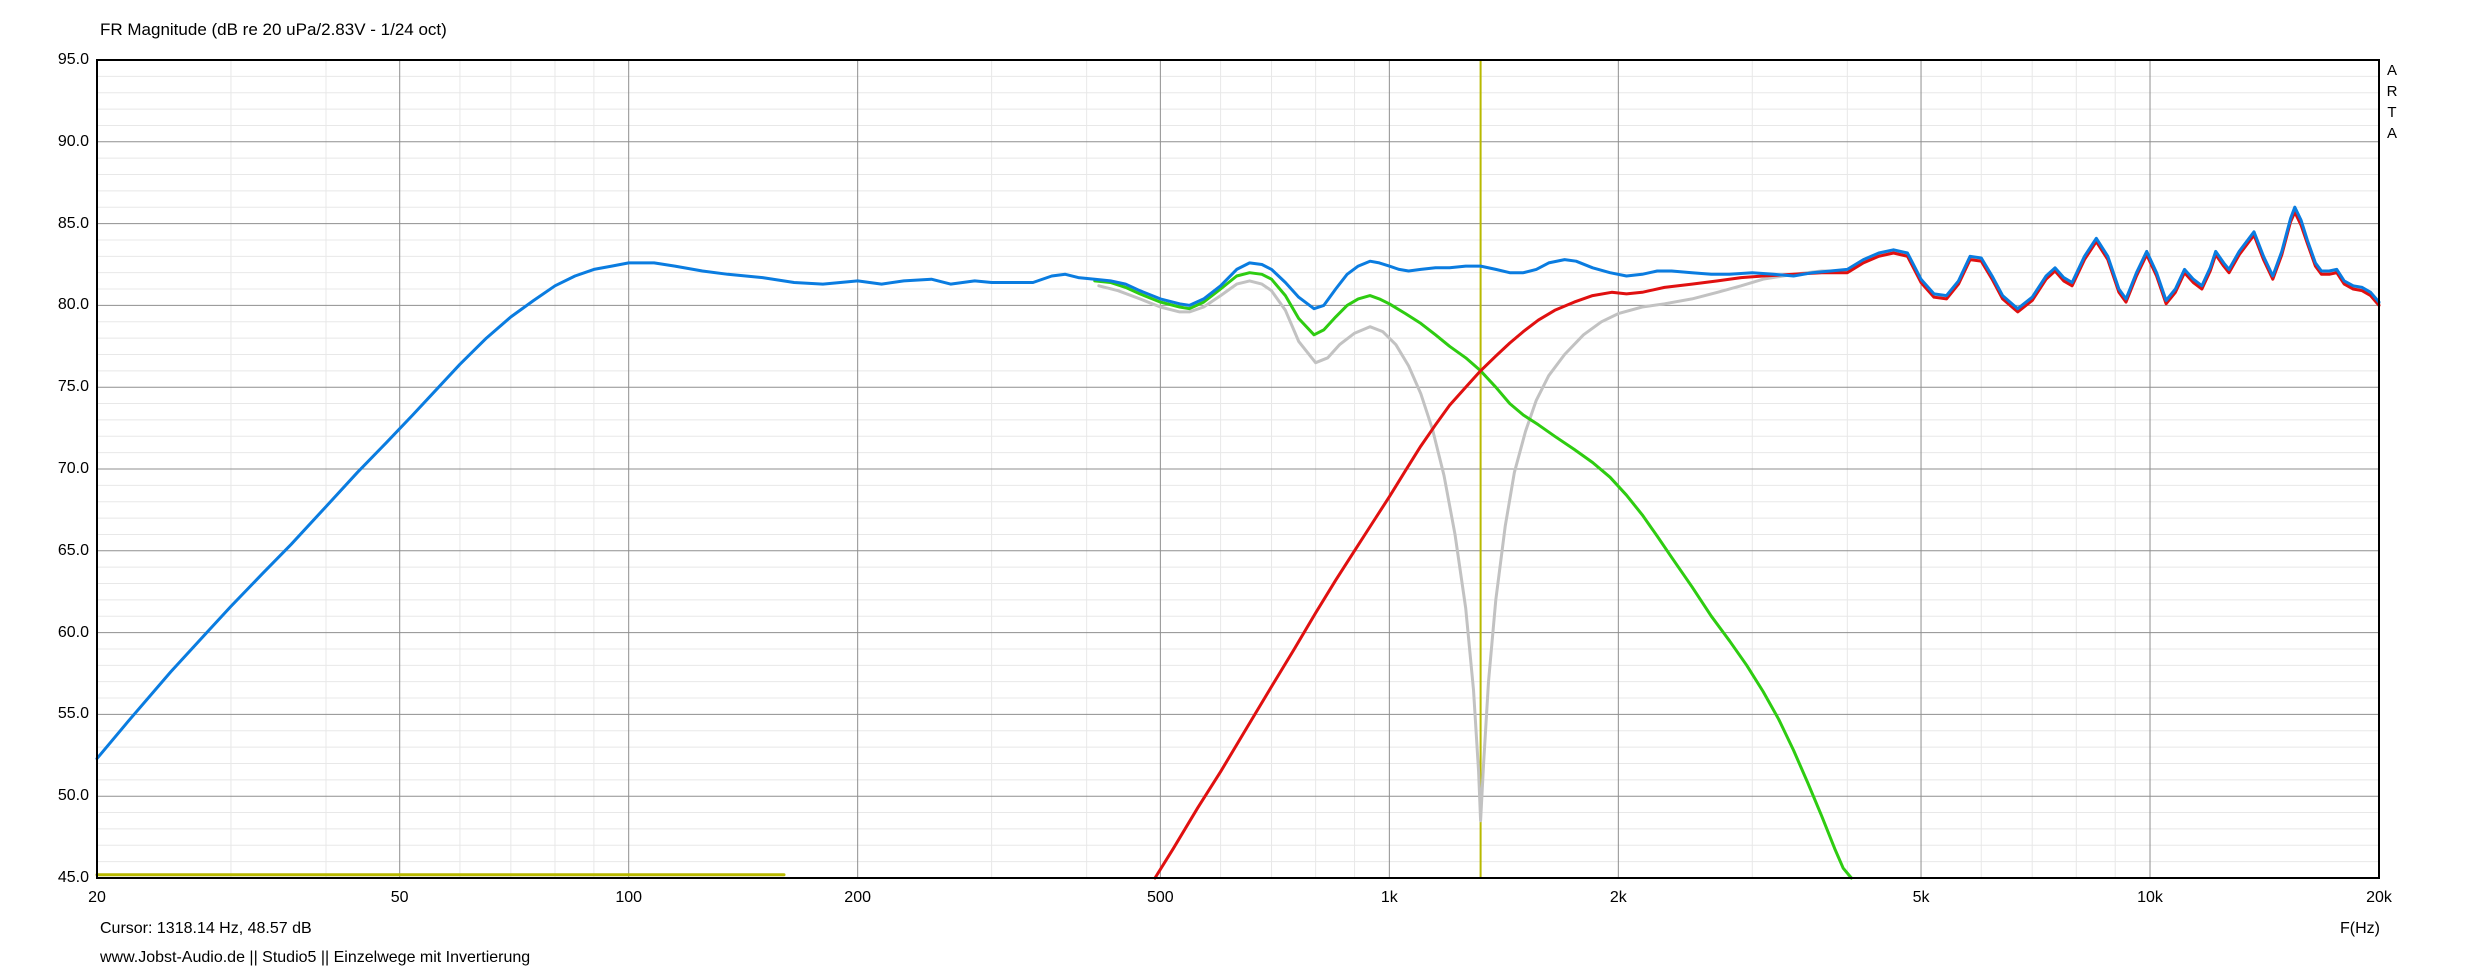  What do you see at coordinates (73, 468) in the screenshot?
I see `y-tick-label: 70.0` at bounding box center [73, 468].